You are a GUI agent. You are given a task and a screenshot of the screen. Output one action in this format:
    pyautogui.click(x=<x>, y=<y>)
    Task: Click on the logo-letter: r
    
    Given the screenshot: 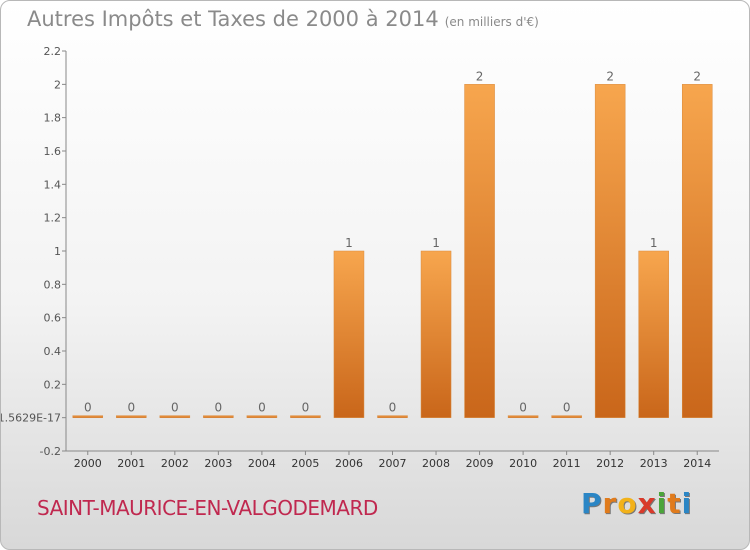 What is the action you would take?
    pyautogui.click(x=610, y=503)
    